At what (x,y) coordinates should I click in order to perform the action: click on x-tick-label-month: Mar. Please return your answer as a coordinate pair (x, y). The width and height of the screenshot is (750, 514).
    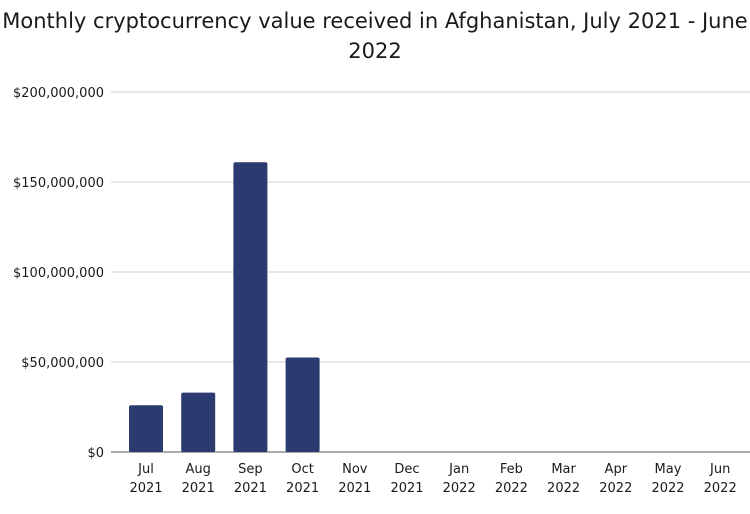
    Looking at the image, I should click on (563, 469).